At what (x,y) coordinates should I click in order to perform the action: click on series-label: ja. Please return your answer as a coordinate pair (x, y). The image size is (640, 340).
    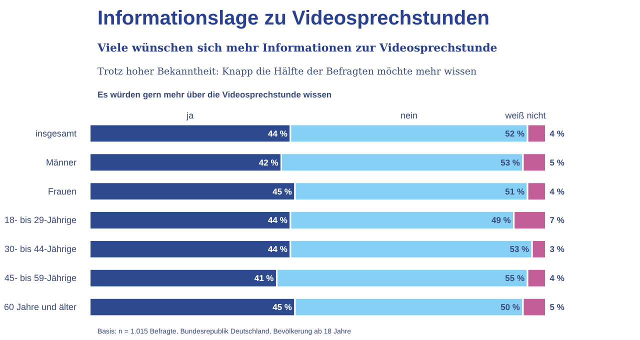
    Looking at the image, I should click on (190, 115).